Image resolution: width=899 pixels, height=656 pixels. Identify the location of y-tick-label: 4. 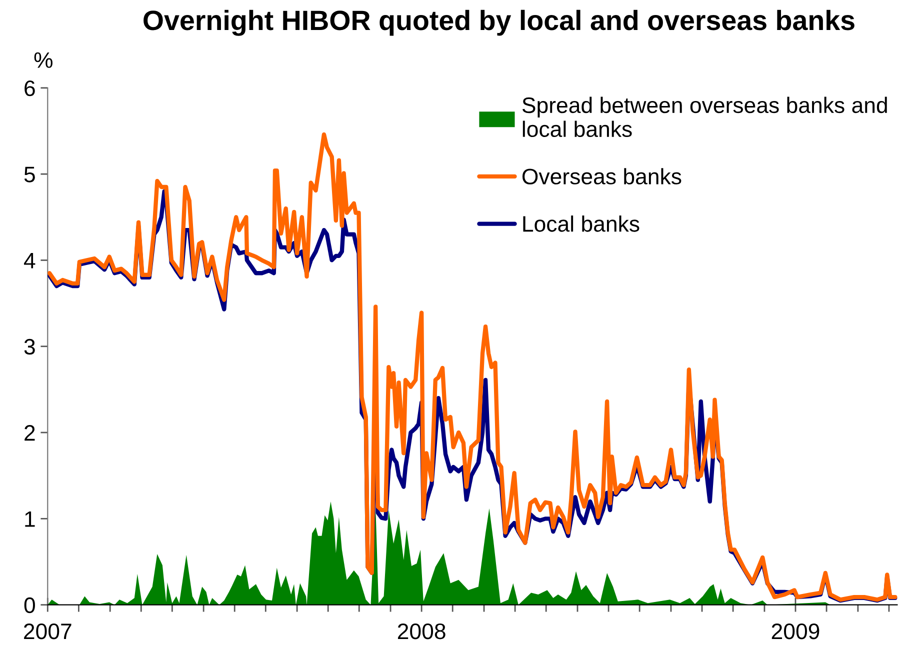
(30, 260).